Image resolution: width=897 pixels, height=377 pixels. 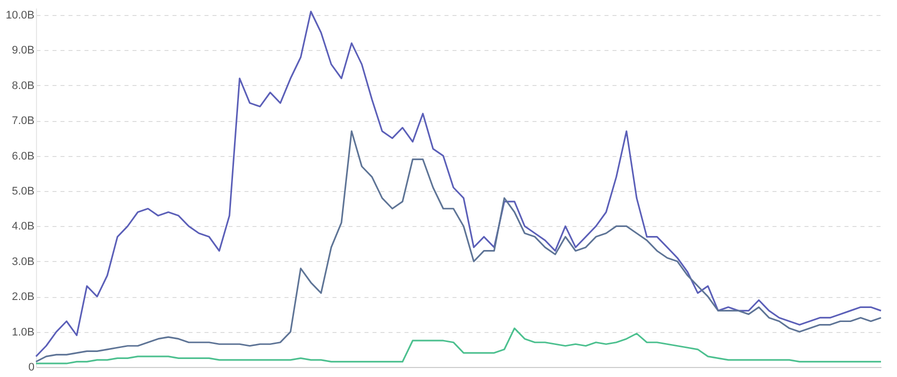 I want to click on y-tick-label: 0, so click(x=31, y=368).